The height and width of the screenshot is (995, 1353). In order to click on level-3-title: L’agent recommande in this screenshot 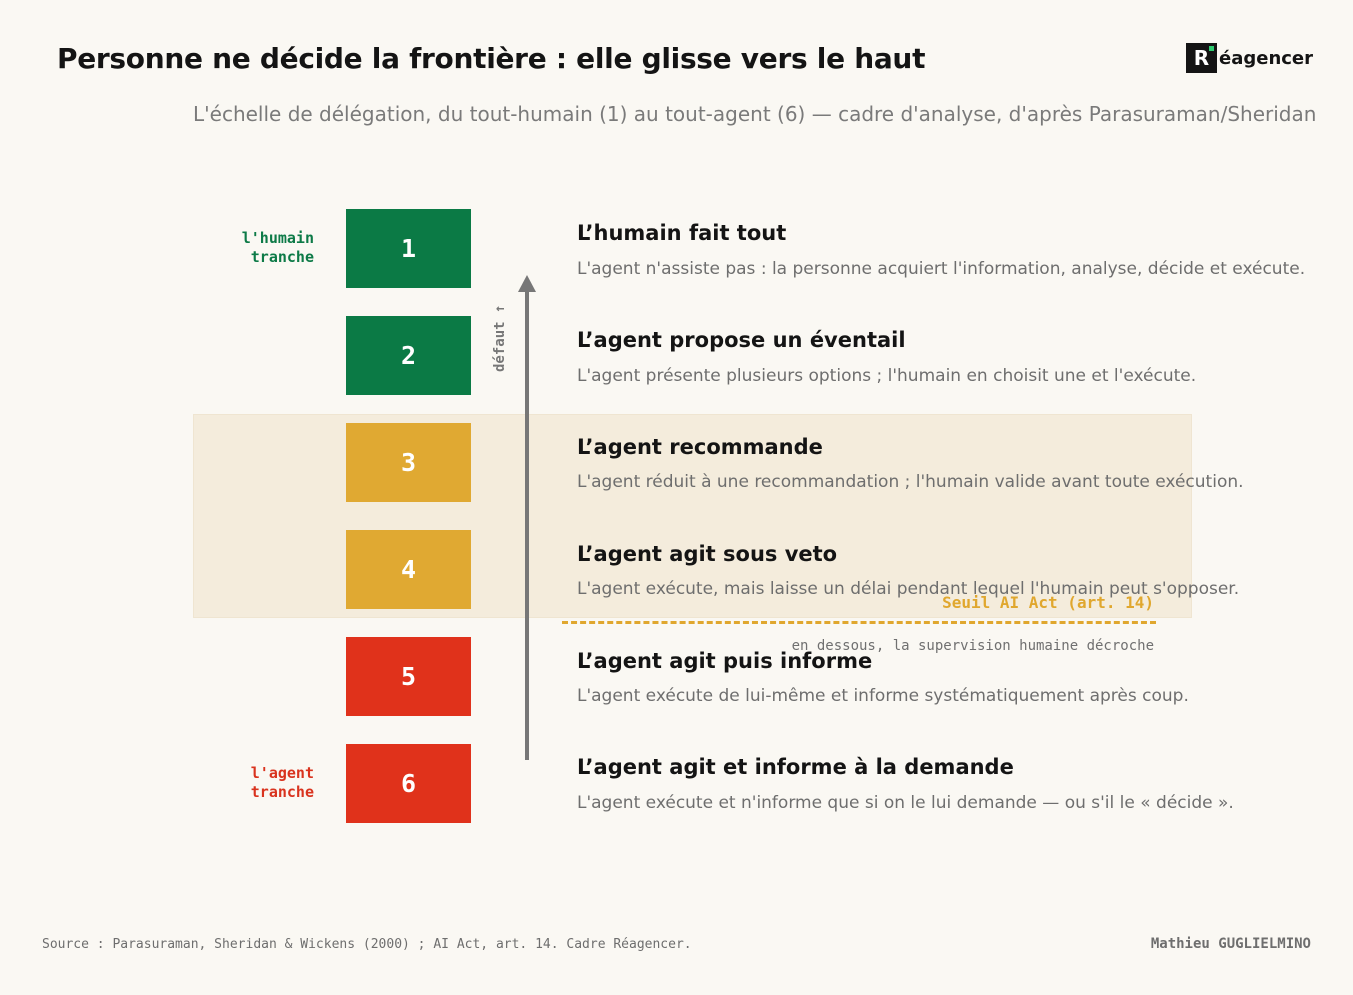, I will do `click(700, 447)`.